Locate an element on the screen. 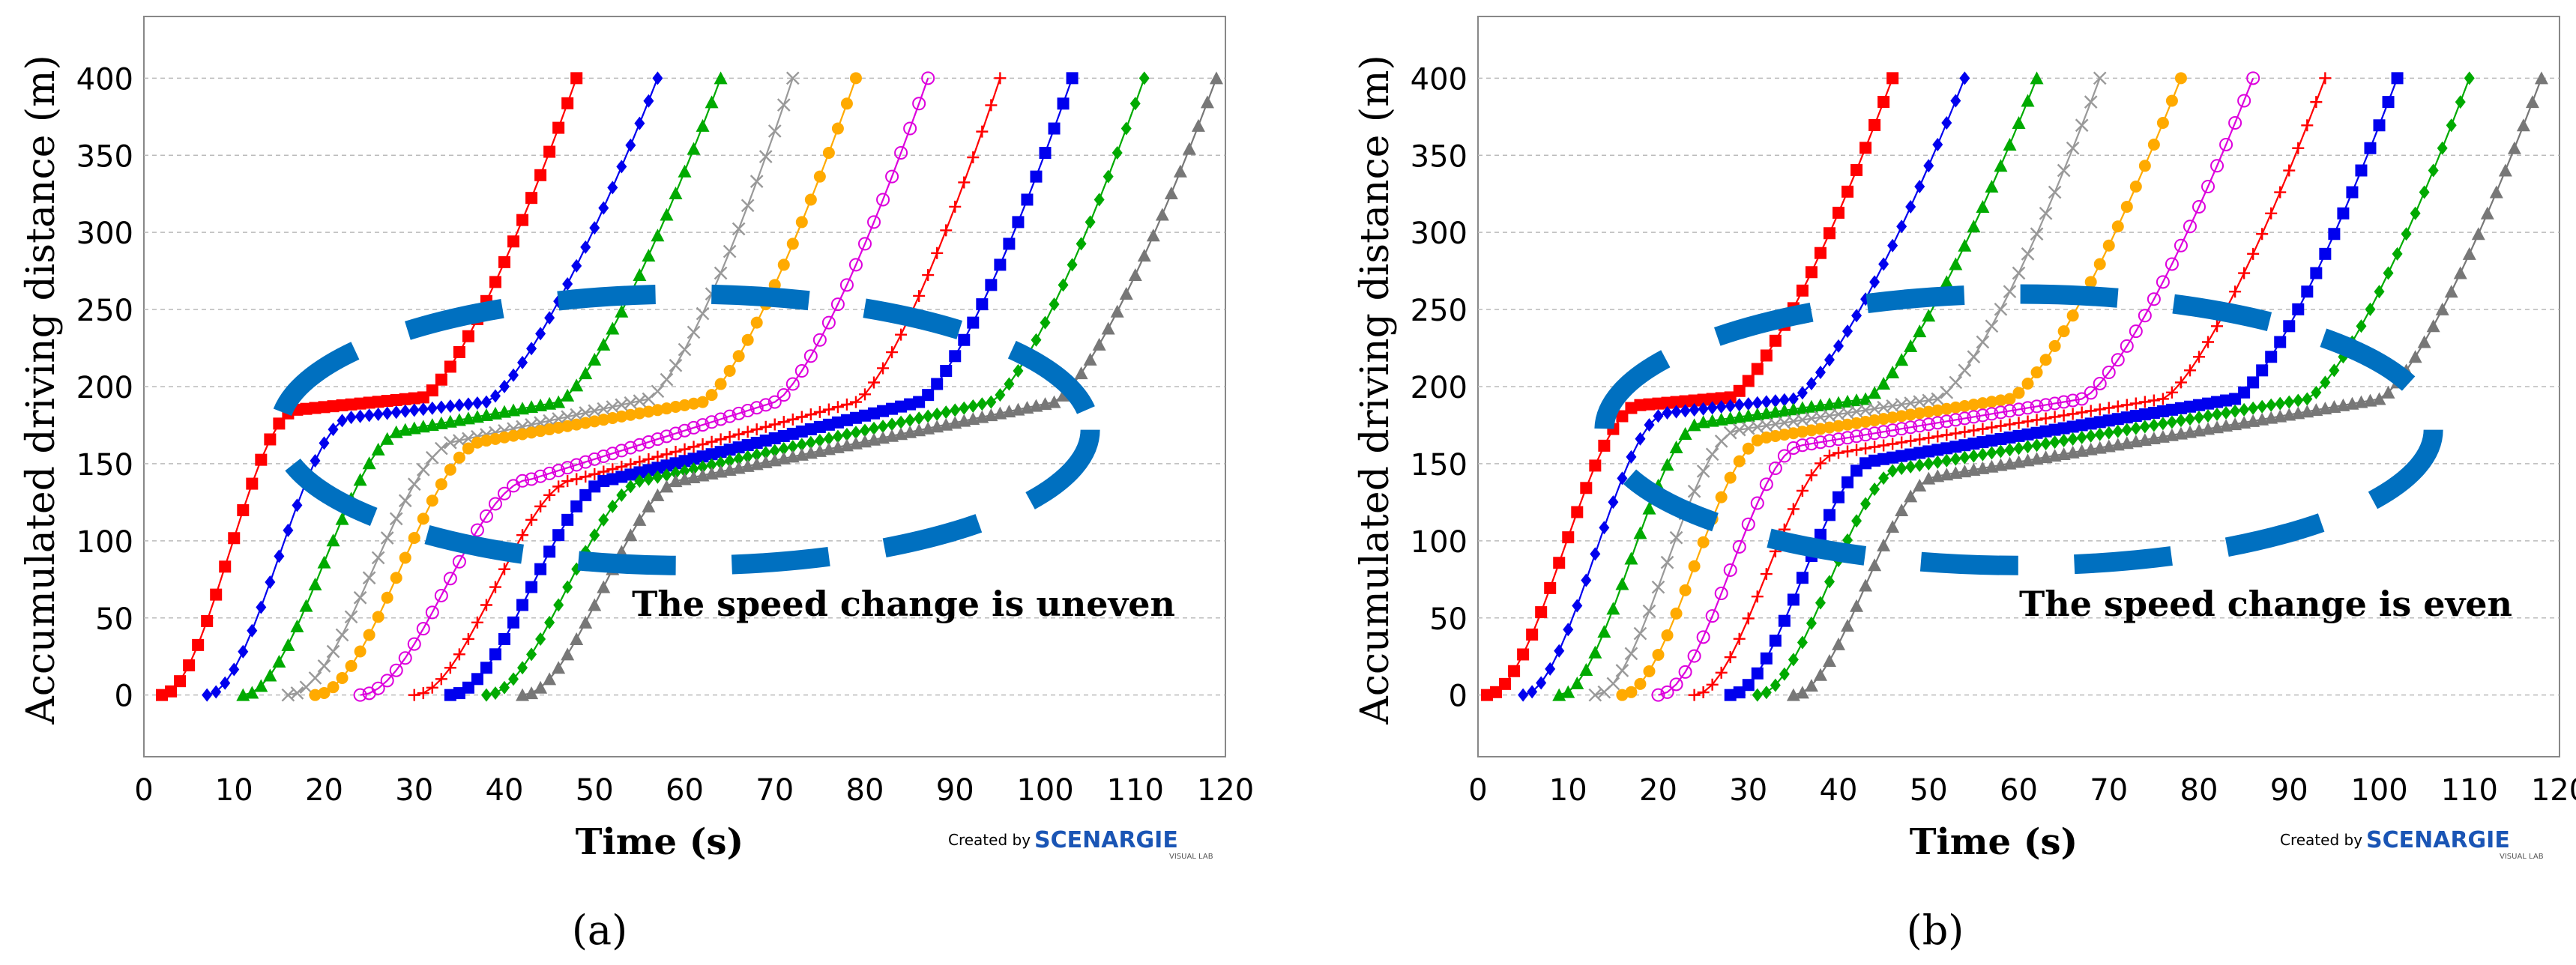 This screenshot has width=2576, height=965. annotation-b: The speed change is even is located at coordinates (2265, 604).